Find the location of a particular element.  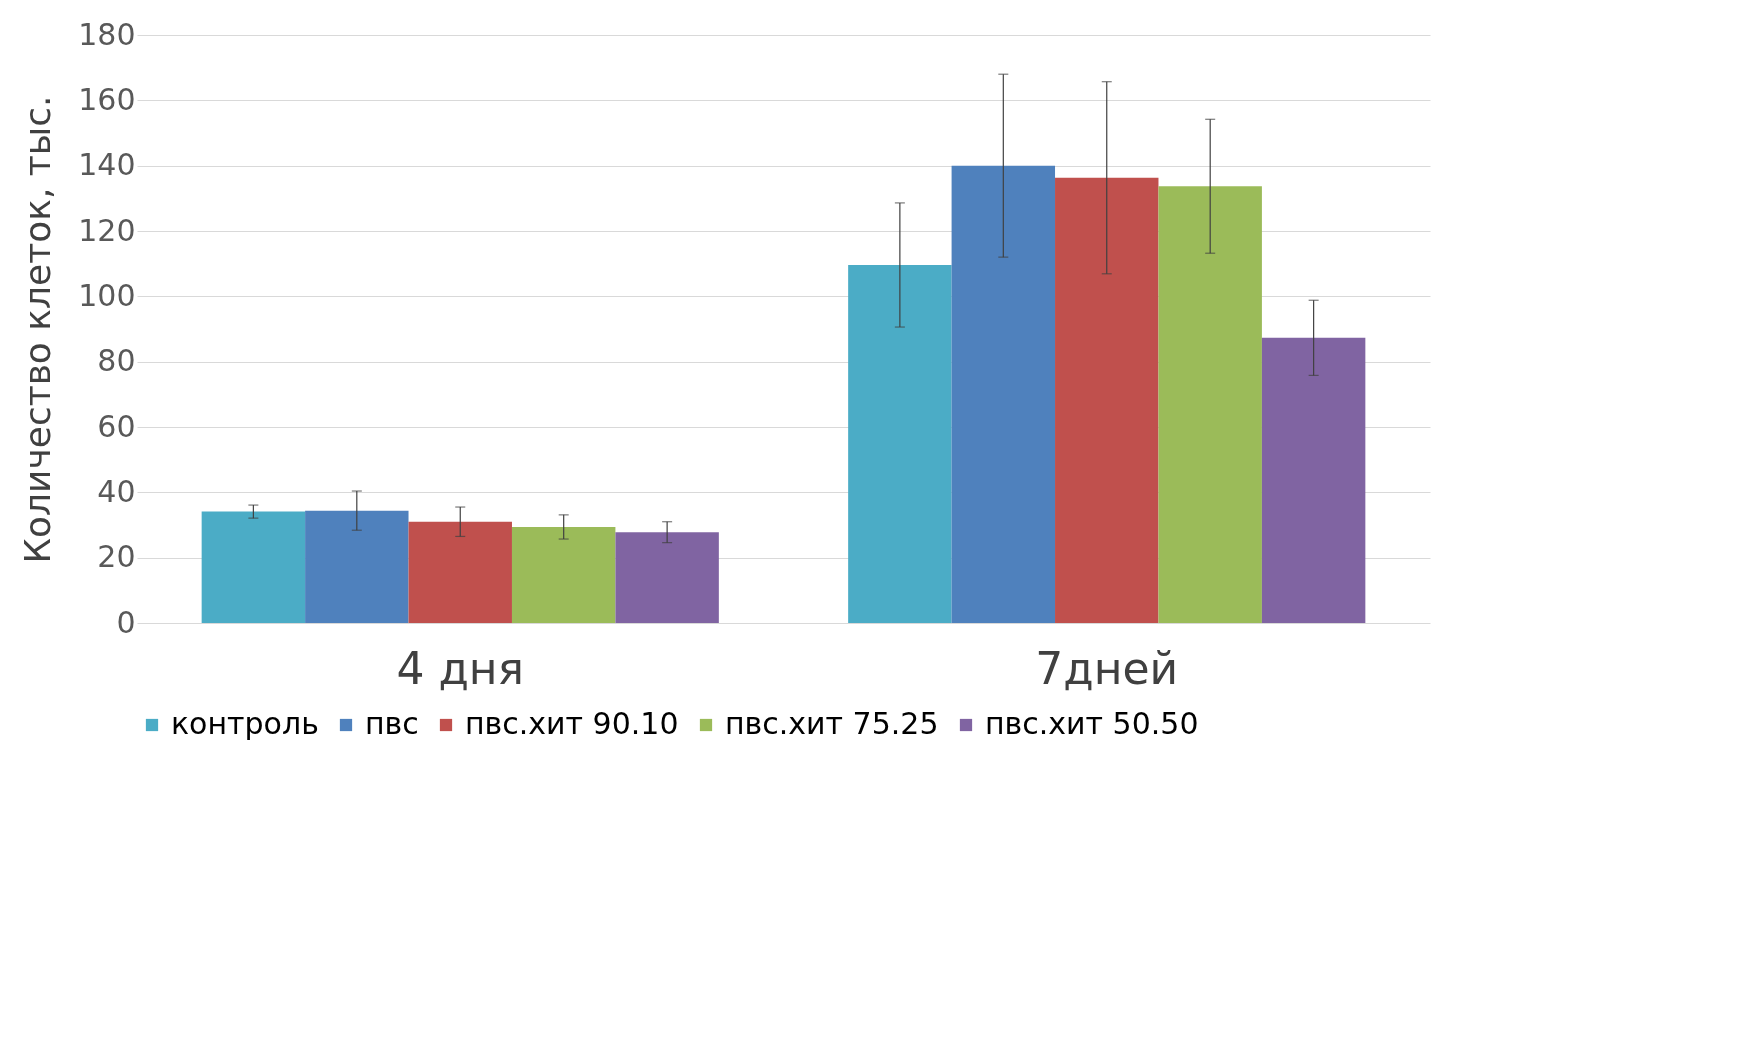

x-tick-label: 7дней is located at coordinates (1107, 668).